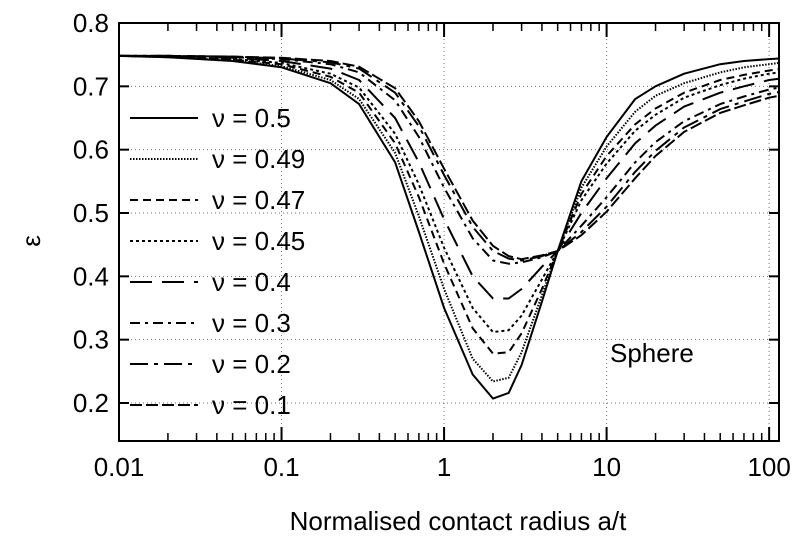 The width and height of the screenshot is (811, 542). What do you see at coordinates (251, 405) in the screenshot?
I see `legend-label-7: ν = 0.1` at bounding box center [251, 405].